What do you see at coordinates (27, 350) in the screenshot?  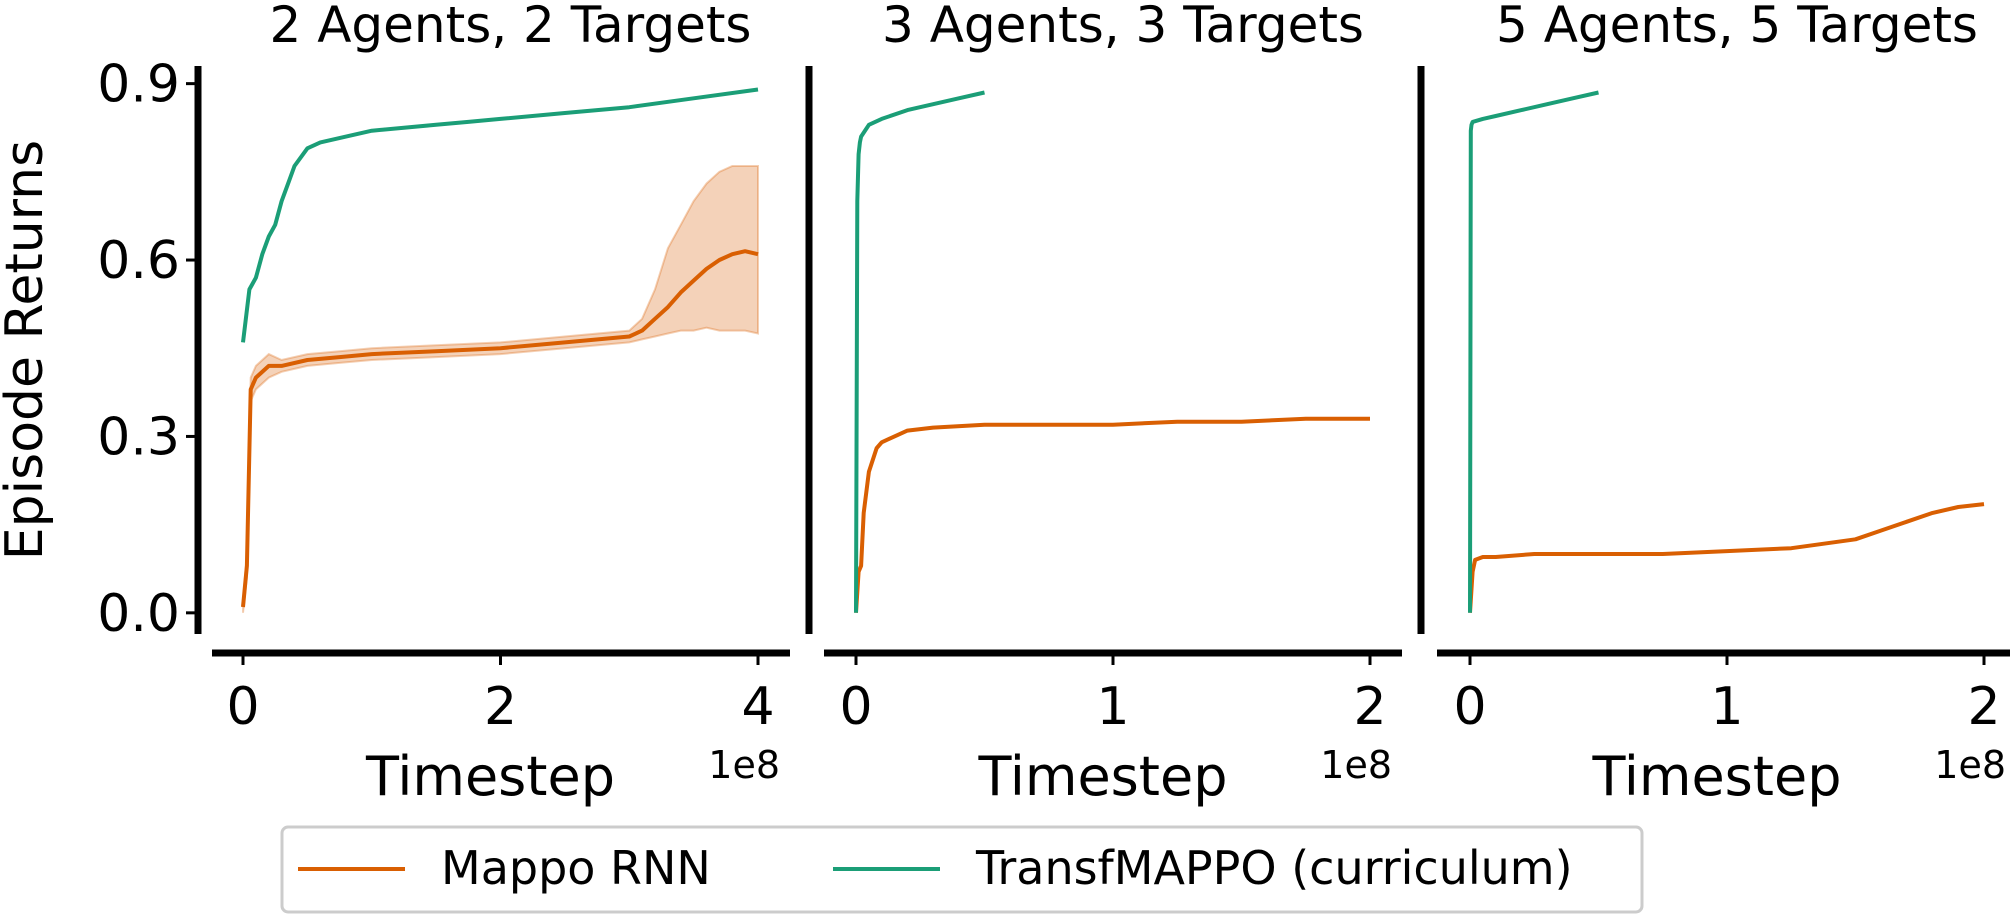 I see `y-axis-label: Episode Returns` at bounding box center [27, 350].